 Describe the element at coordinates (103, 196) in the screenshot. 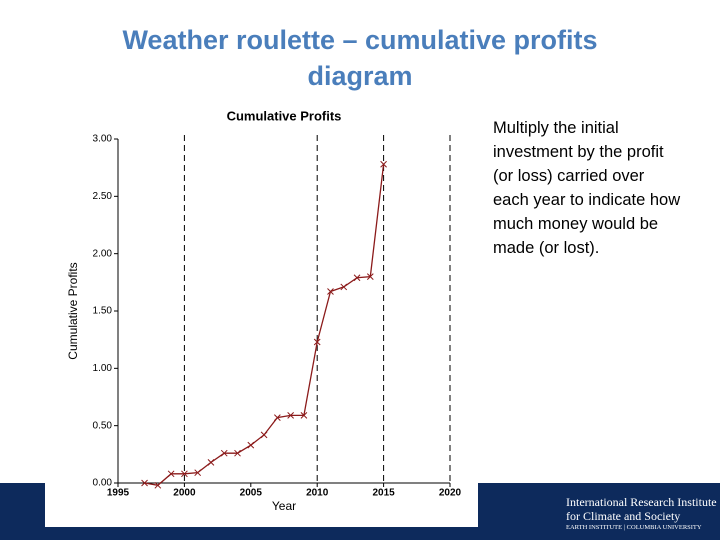

I see `y-tick-label: 2.50` at that location.